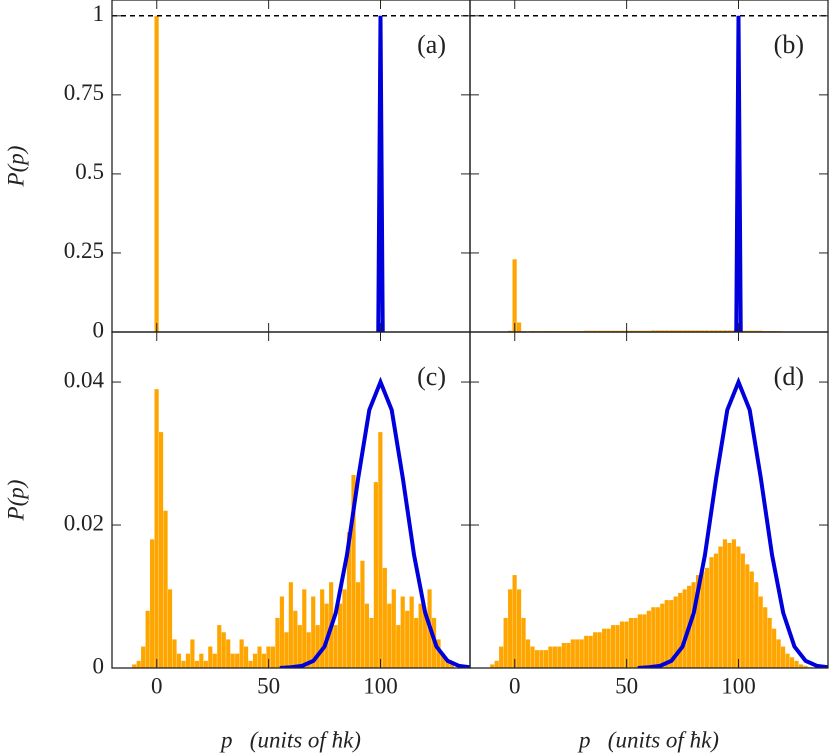  Describe the element at coordinates (84, 250) in the screenshot. I see `y-tick-label: 0.25` at that location.